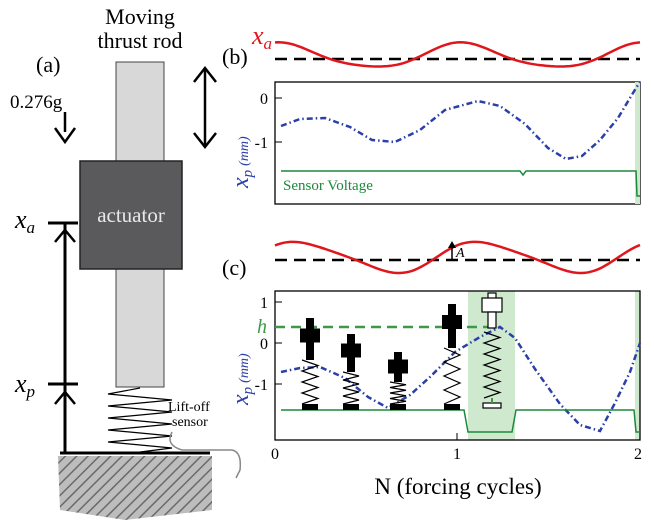 Image resolution: width=654 pixels, height=525 pixels. Describe the element at coordinates (205, 107) in the screenshot. I see `motion-double-arrow-icon` at that location.